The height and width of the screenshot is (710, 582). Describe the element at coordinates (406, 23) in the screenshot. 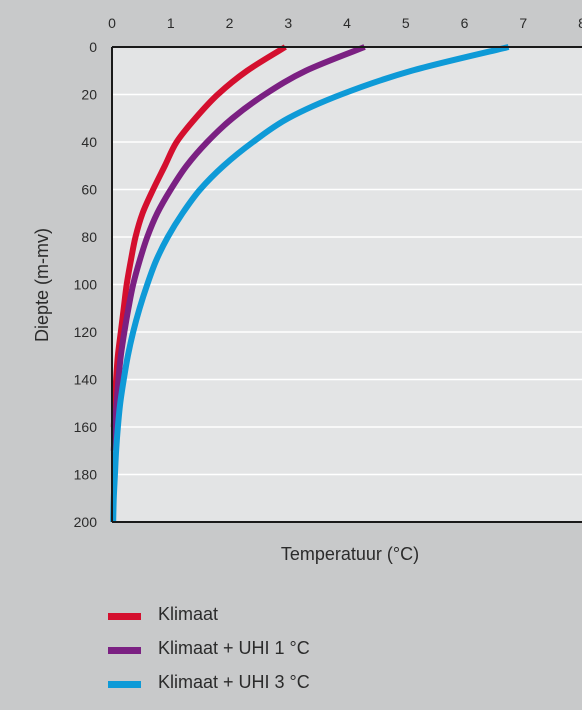

I see `x-tick-label: 5` at that location.